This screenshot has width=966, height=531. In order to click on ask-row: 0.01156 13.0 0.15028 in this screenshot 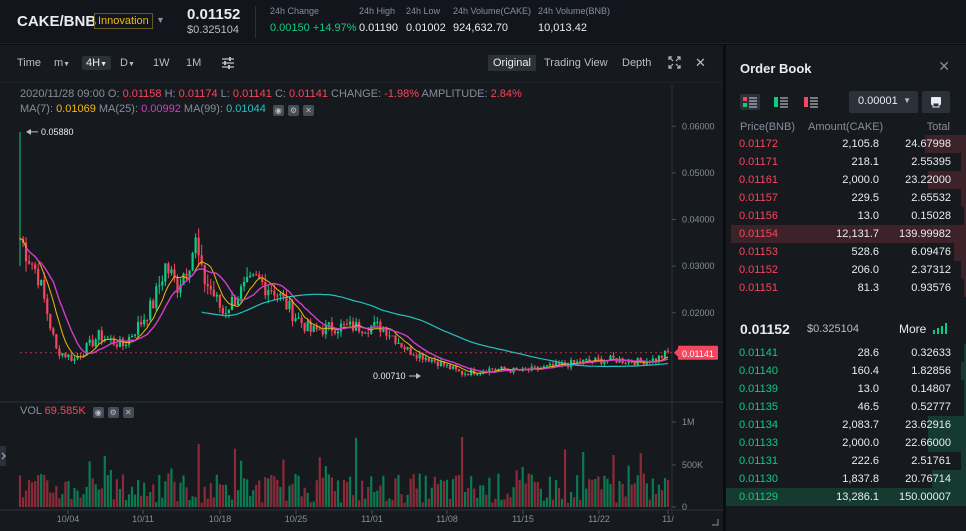, I will do `click(846, 216)`.